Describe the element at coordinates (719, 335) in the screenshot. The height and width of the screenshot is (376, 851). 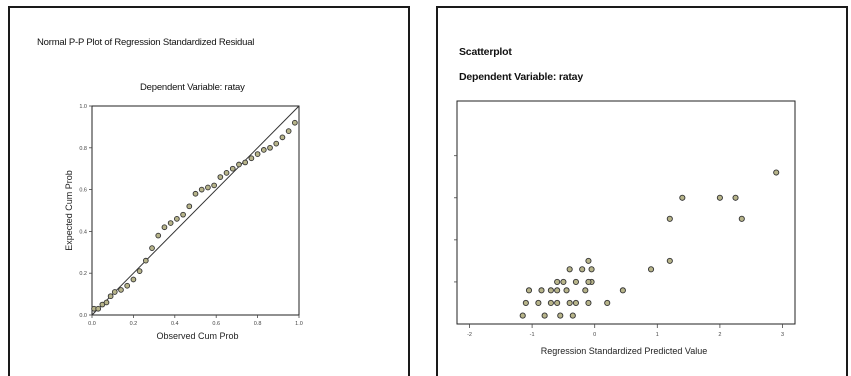
I see `scatter-x-tick-label: 2` at that location.